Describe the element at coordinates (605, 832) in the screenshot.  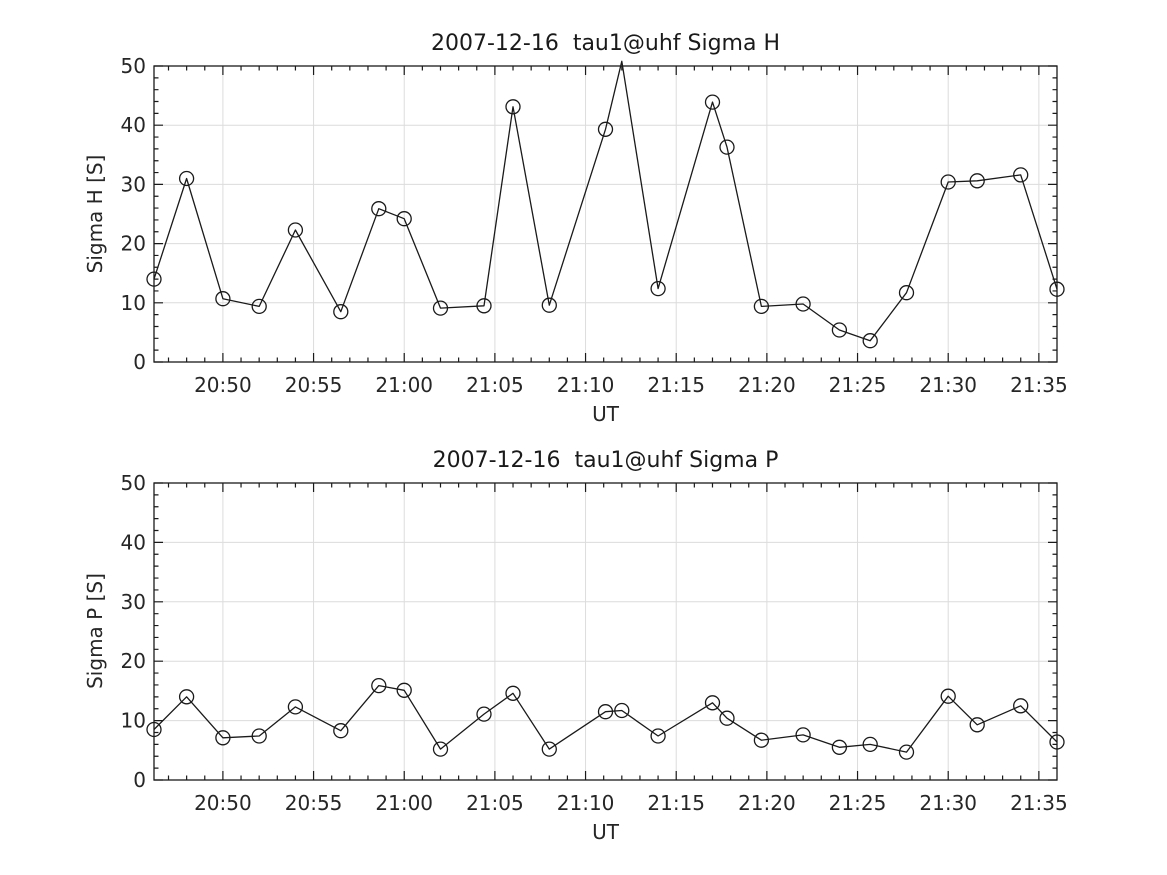
I see `sigma-p-x-axis-label: UT` at that location.